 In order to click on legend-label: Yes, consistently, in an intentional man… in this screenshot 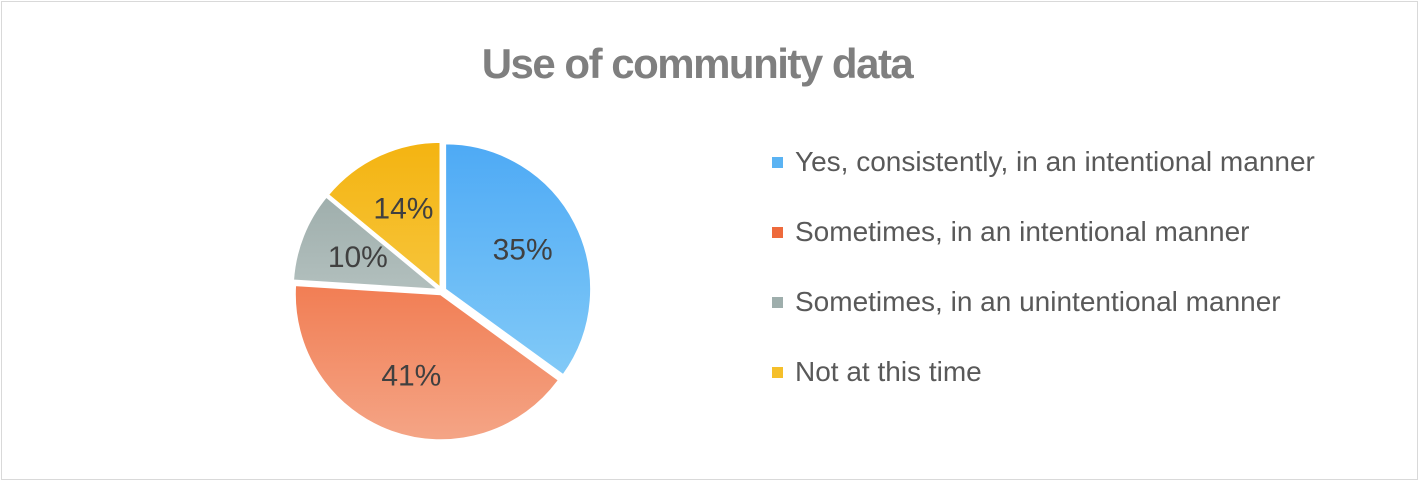, I will do `click(1055, 161)`.